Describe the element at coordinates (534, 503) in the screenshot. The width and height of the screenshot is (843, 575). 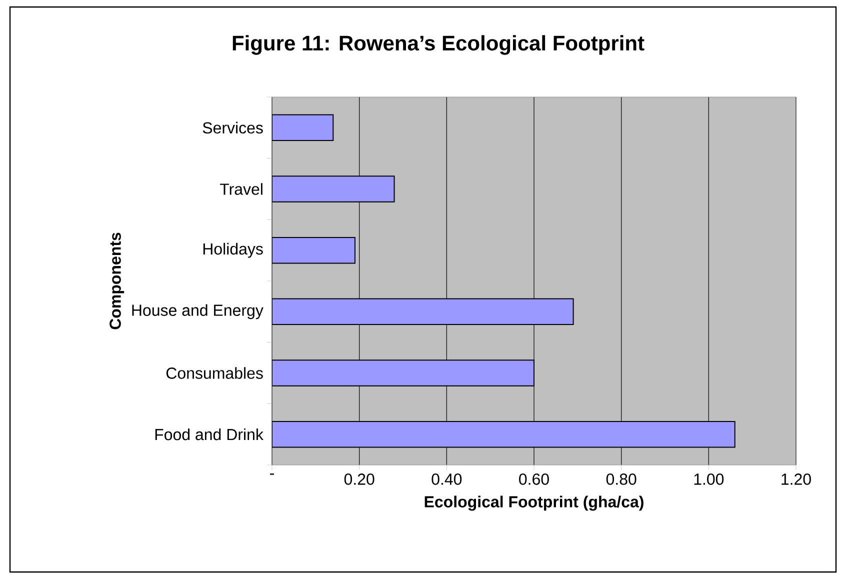
I see `x-axis-title: Ecological Footprint (gha/ca)` at that location.